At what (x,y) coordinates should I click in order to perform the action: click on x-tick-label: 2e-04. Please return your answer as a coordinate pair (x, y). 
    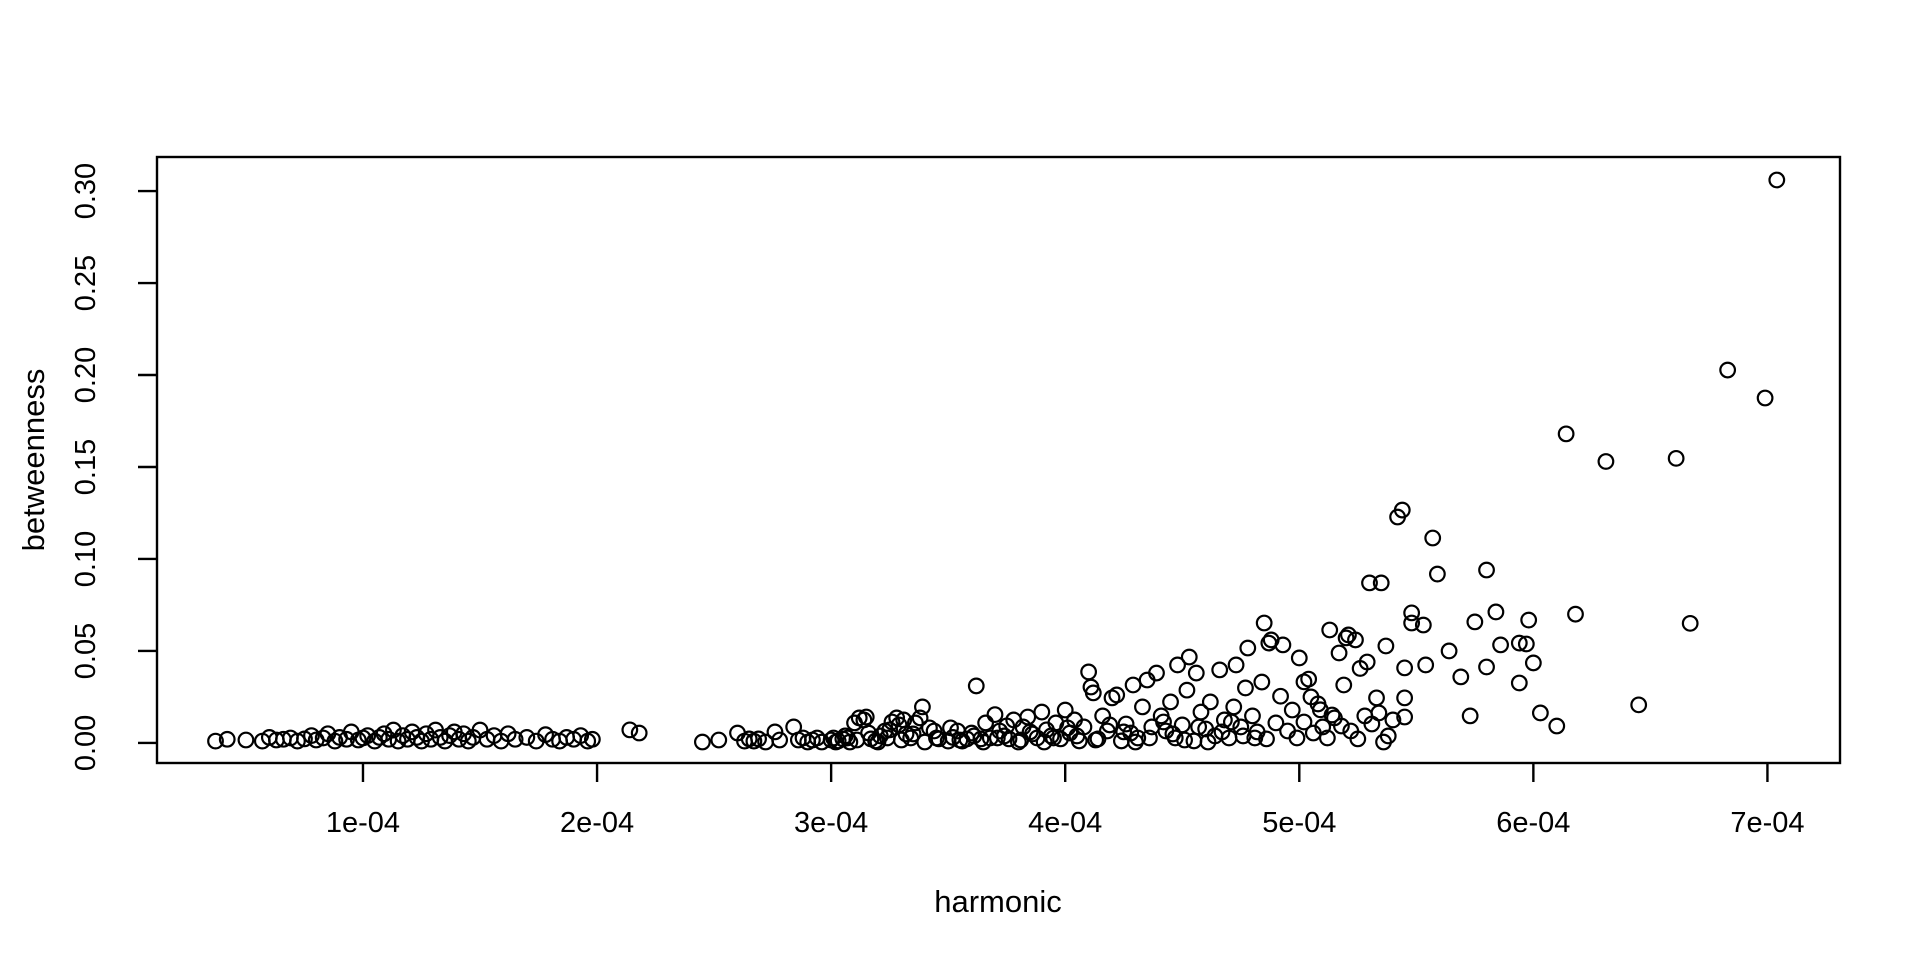
    Looking at the image, I should click on (597, 823).